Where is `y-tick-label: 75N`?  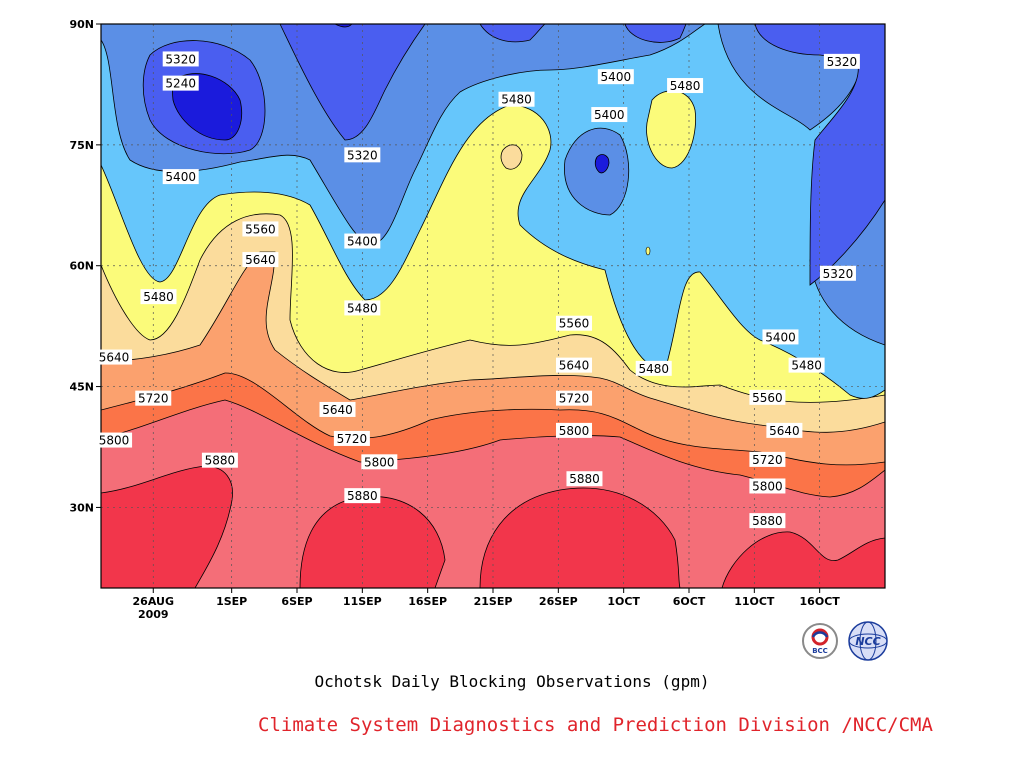
y-tick-label: 75N is located at coordinates (81, 145).